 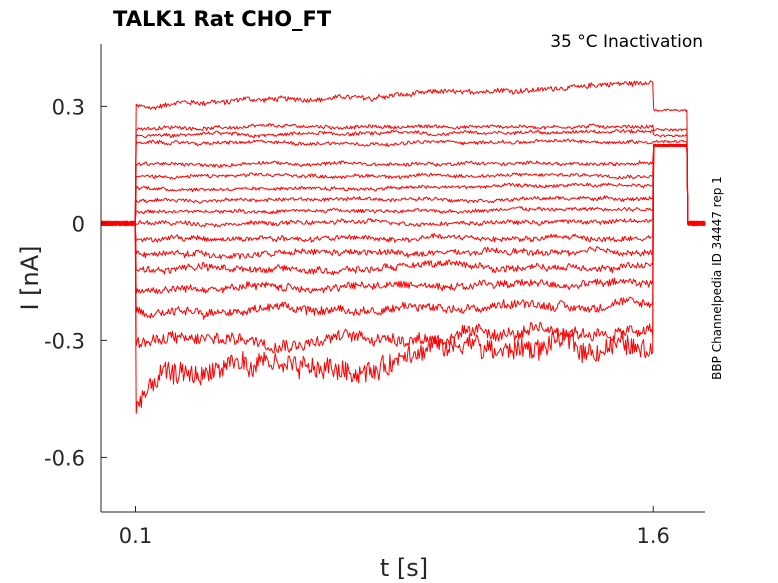 What do you see at coordinates (394, 527) in the screenshot?
I see `x-tick-group: 0.1 1.6` at bounding box center [394, 527].